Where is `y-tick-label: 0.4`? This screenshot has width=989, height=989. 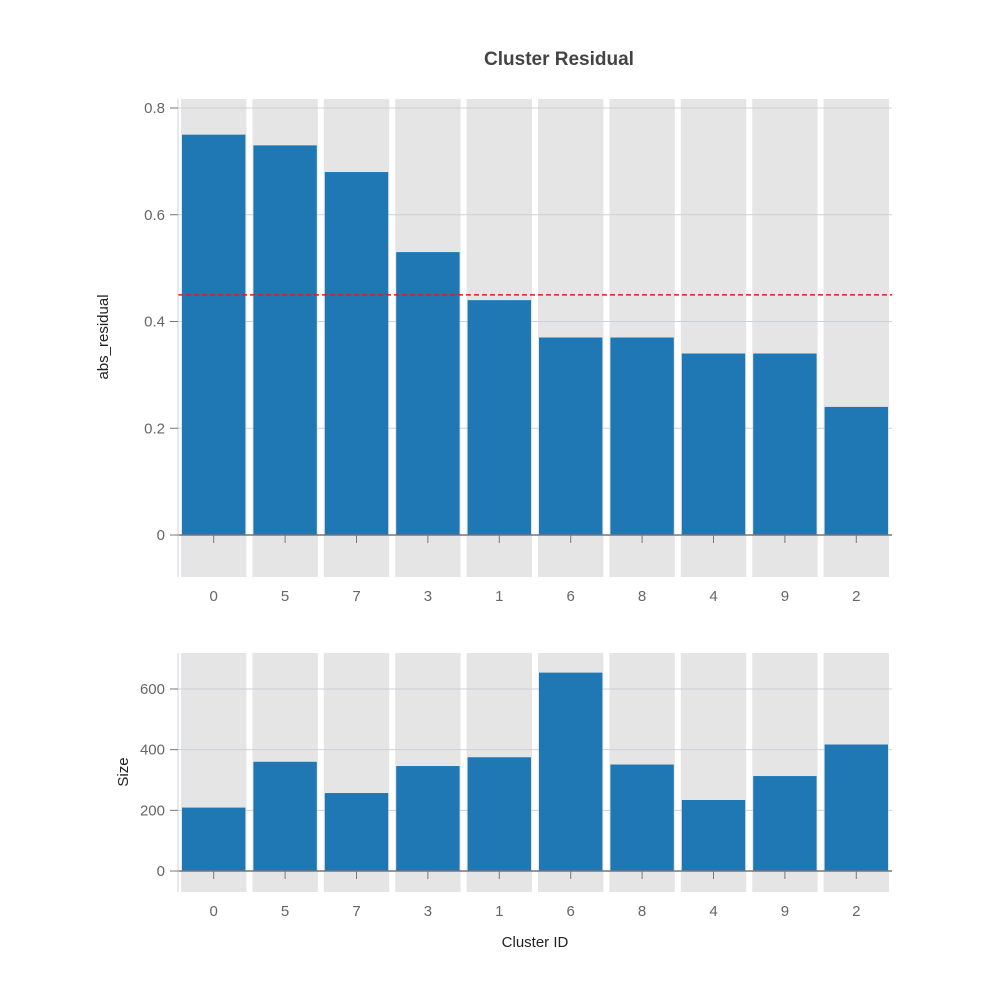 y-tick-label: 0.4 is located at coordinates (154, 322).